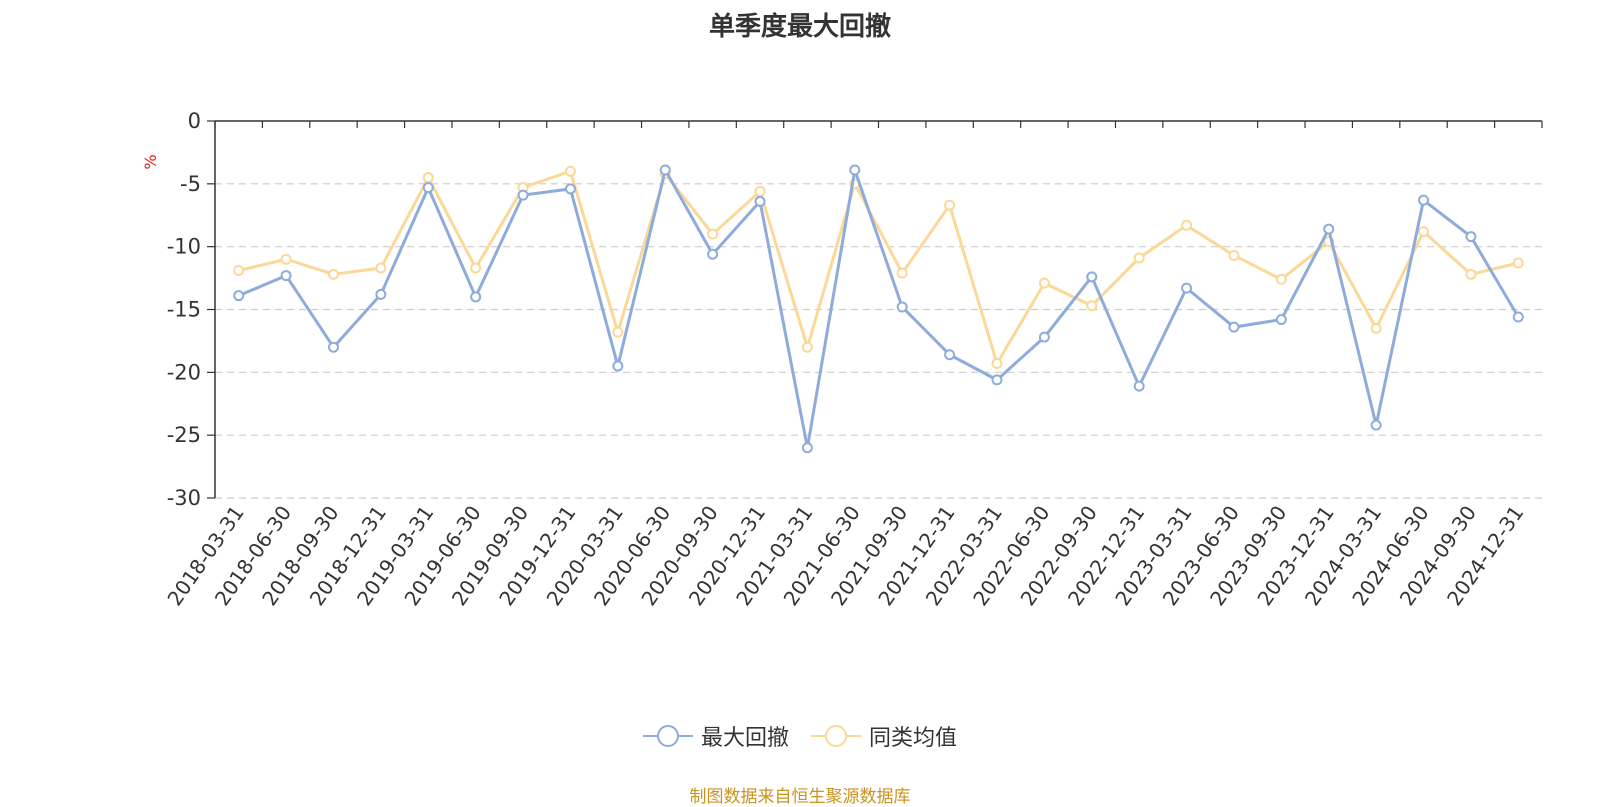  I want to click on legend-item-series-2: 同类均值, so click(884, 736).